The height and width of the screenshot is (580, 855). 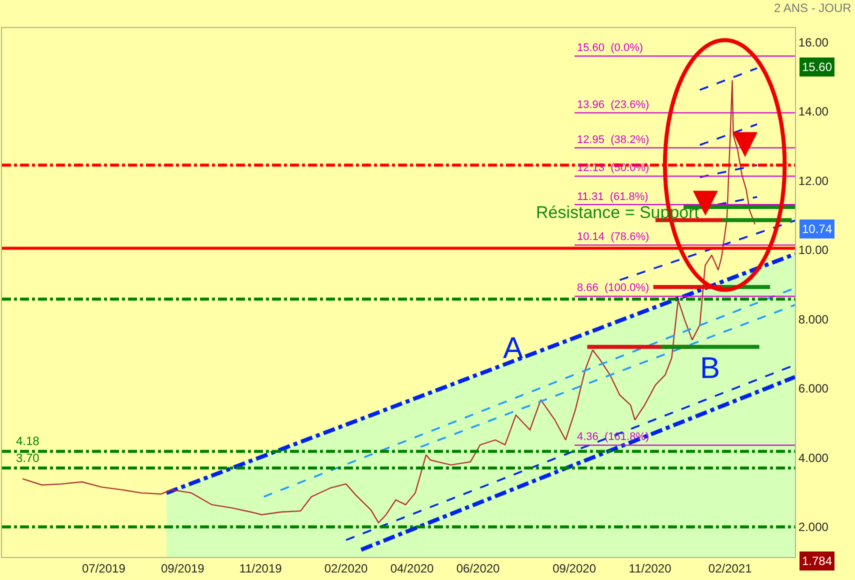 What do you see at coordinates (817, 67) in the screenshot?
I see `text: 15.60` at bounding box center [817, 67].